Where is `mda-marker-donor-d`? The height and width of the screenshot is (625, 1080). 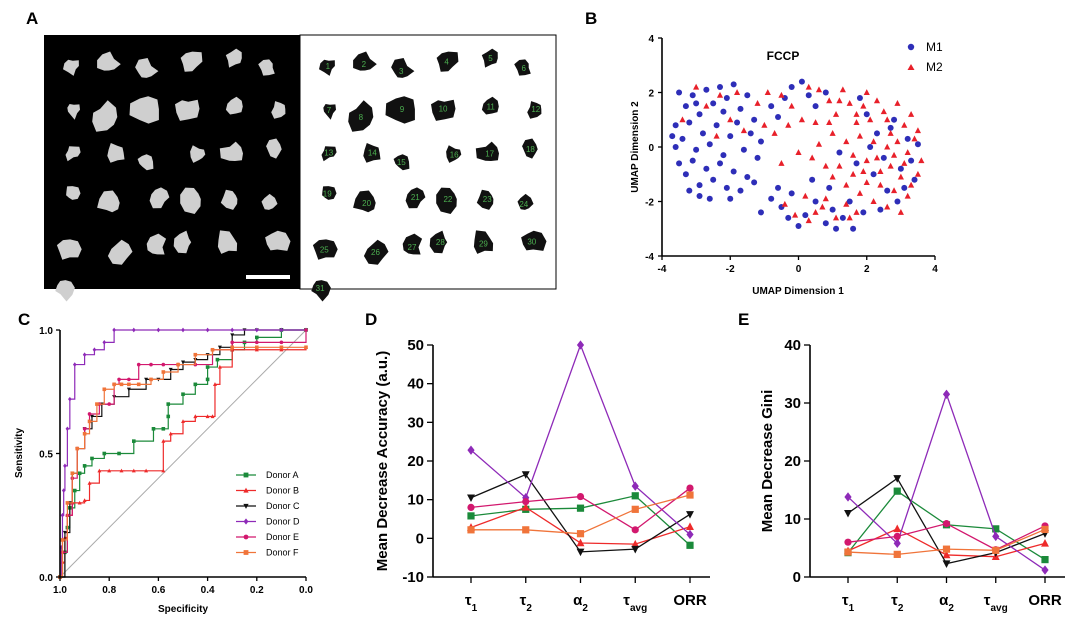 mda-marker-donor-d is located at coordinates (580, 345).